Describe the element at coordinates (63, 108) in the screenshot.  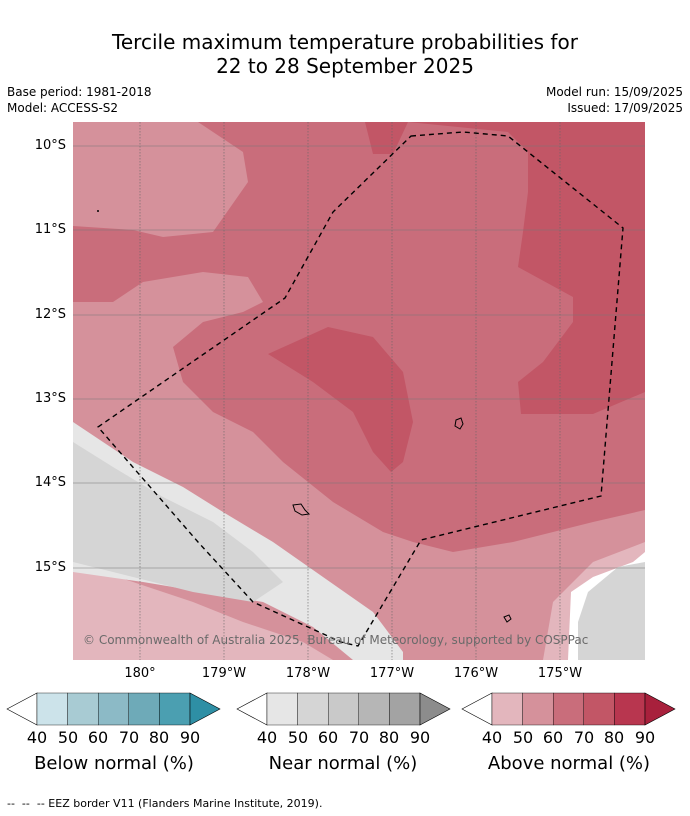
I see `model-name: Model: ACCESS-S2` at that location.